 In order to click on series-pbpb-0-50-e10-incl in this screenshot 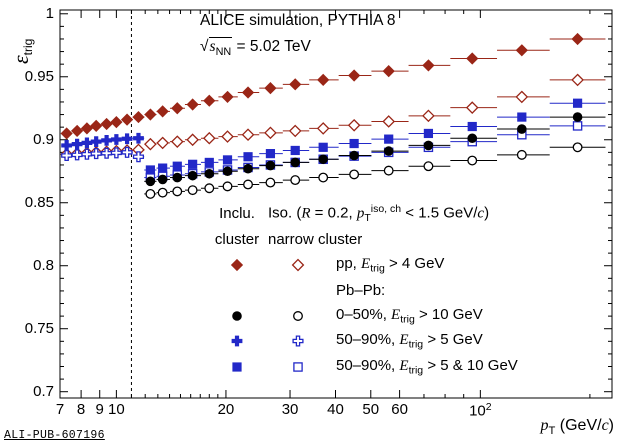, I will do `click(375, 149)`.